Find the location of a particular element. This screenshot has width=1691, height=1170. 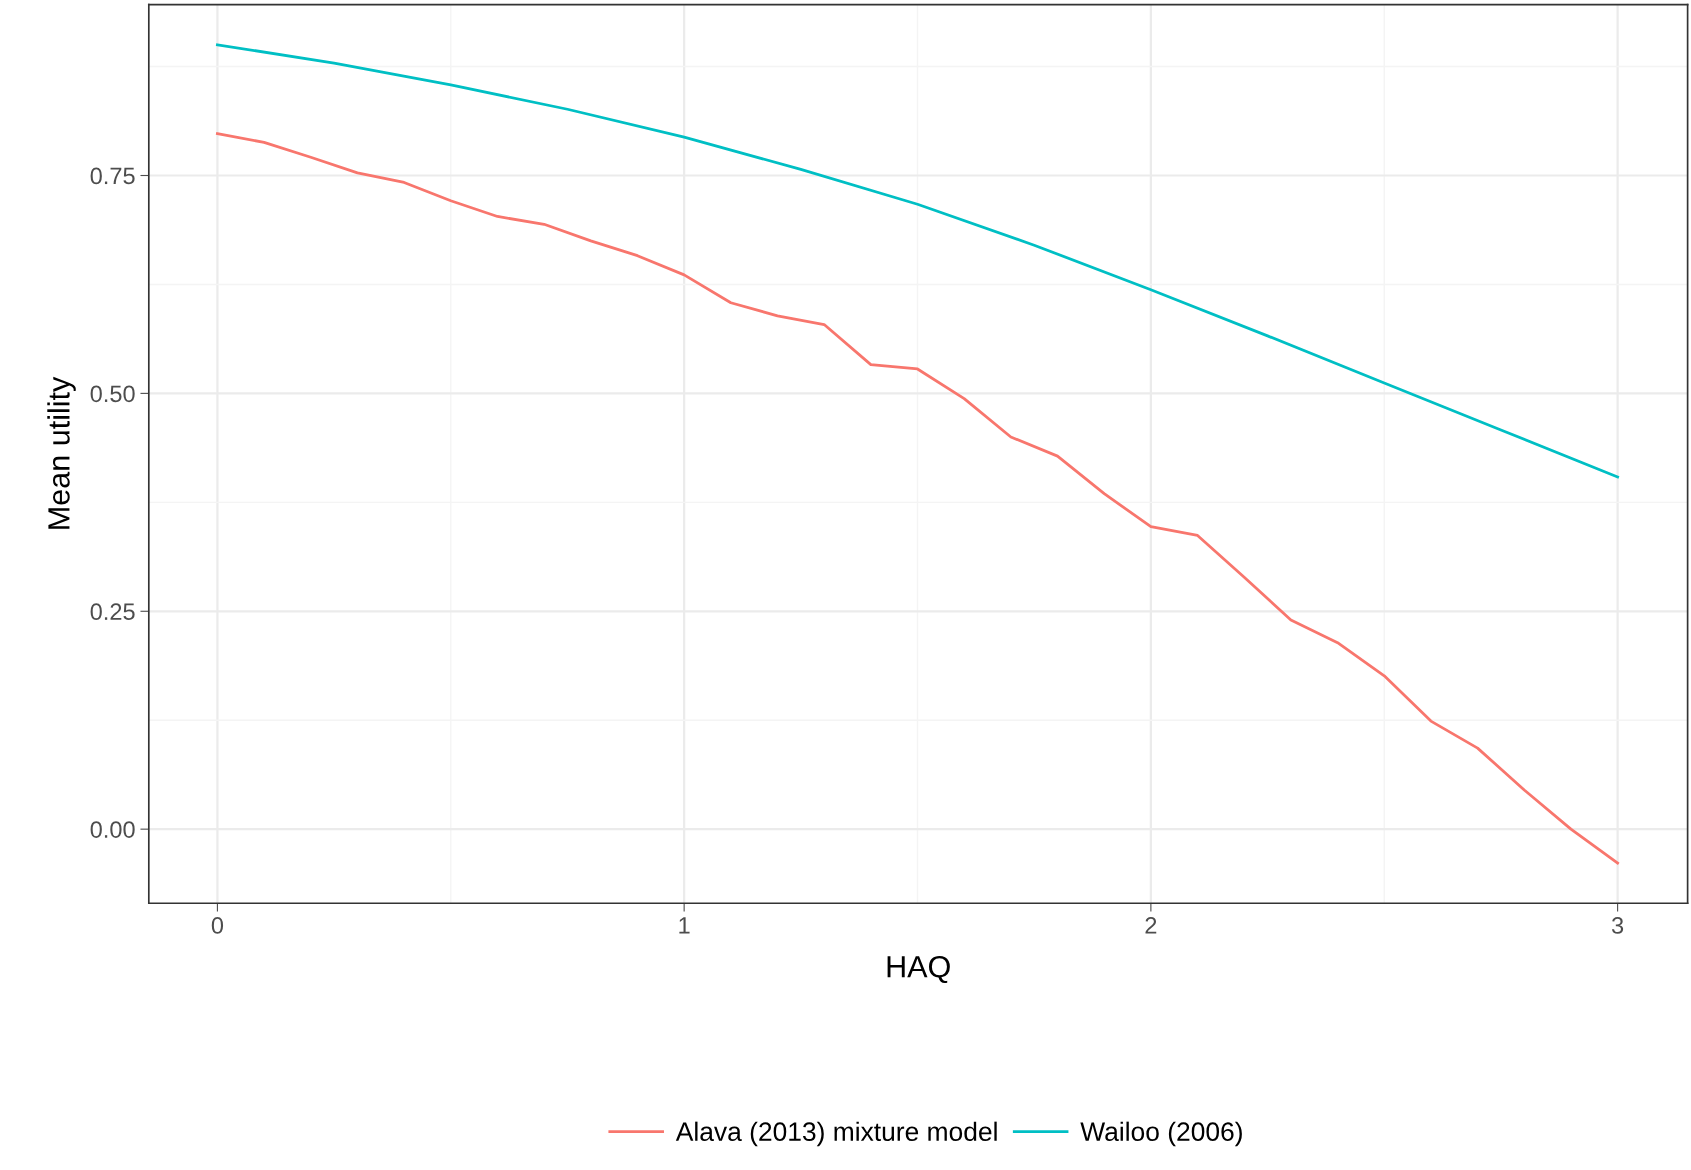

x-axis-title: HAQ is located at coordinates (918, 969).